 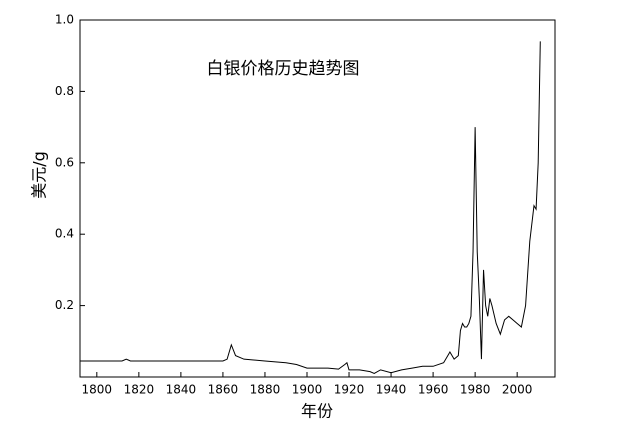 I want to click on y-tick-label: 0.6, so click(x=64, y=162).